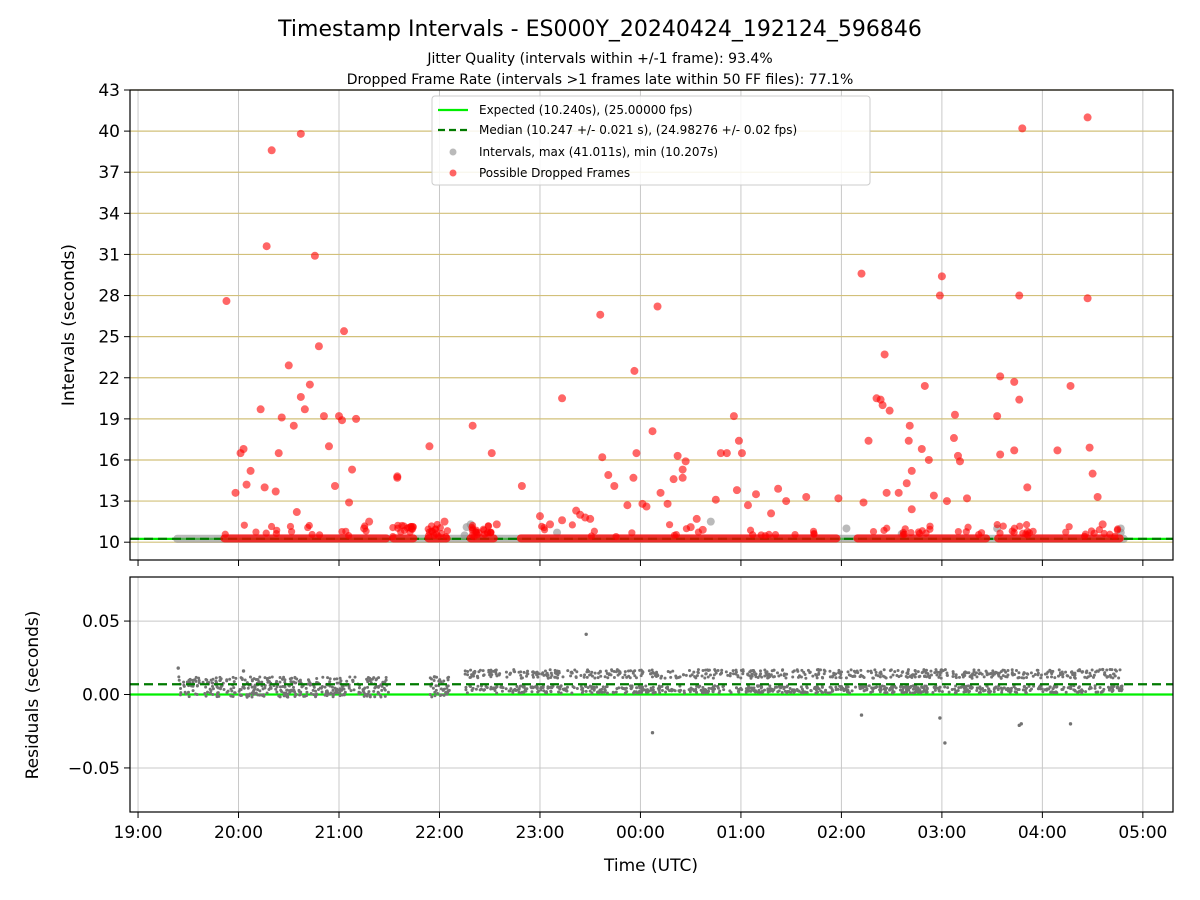 The height and width of the screenshot is (900, 1200). What do you see at coordinates (651, 688) in the screenshot?
I see `residuals-series` at bounding box center [651, 688].